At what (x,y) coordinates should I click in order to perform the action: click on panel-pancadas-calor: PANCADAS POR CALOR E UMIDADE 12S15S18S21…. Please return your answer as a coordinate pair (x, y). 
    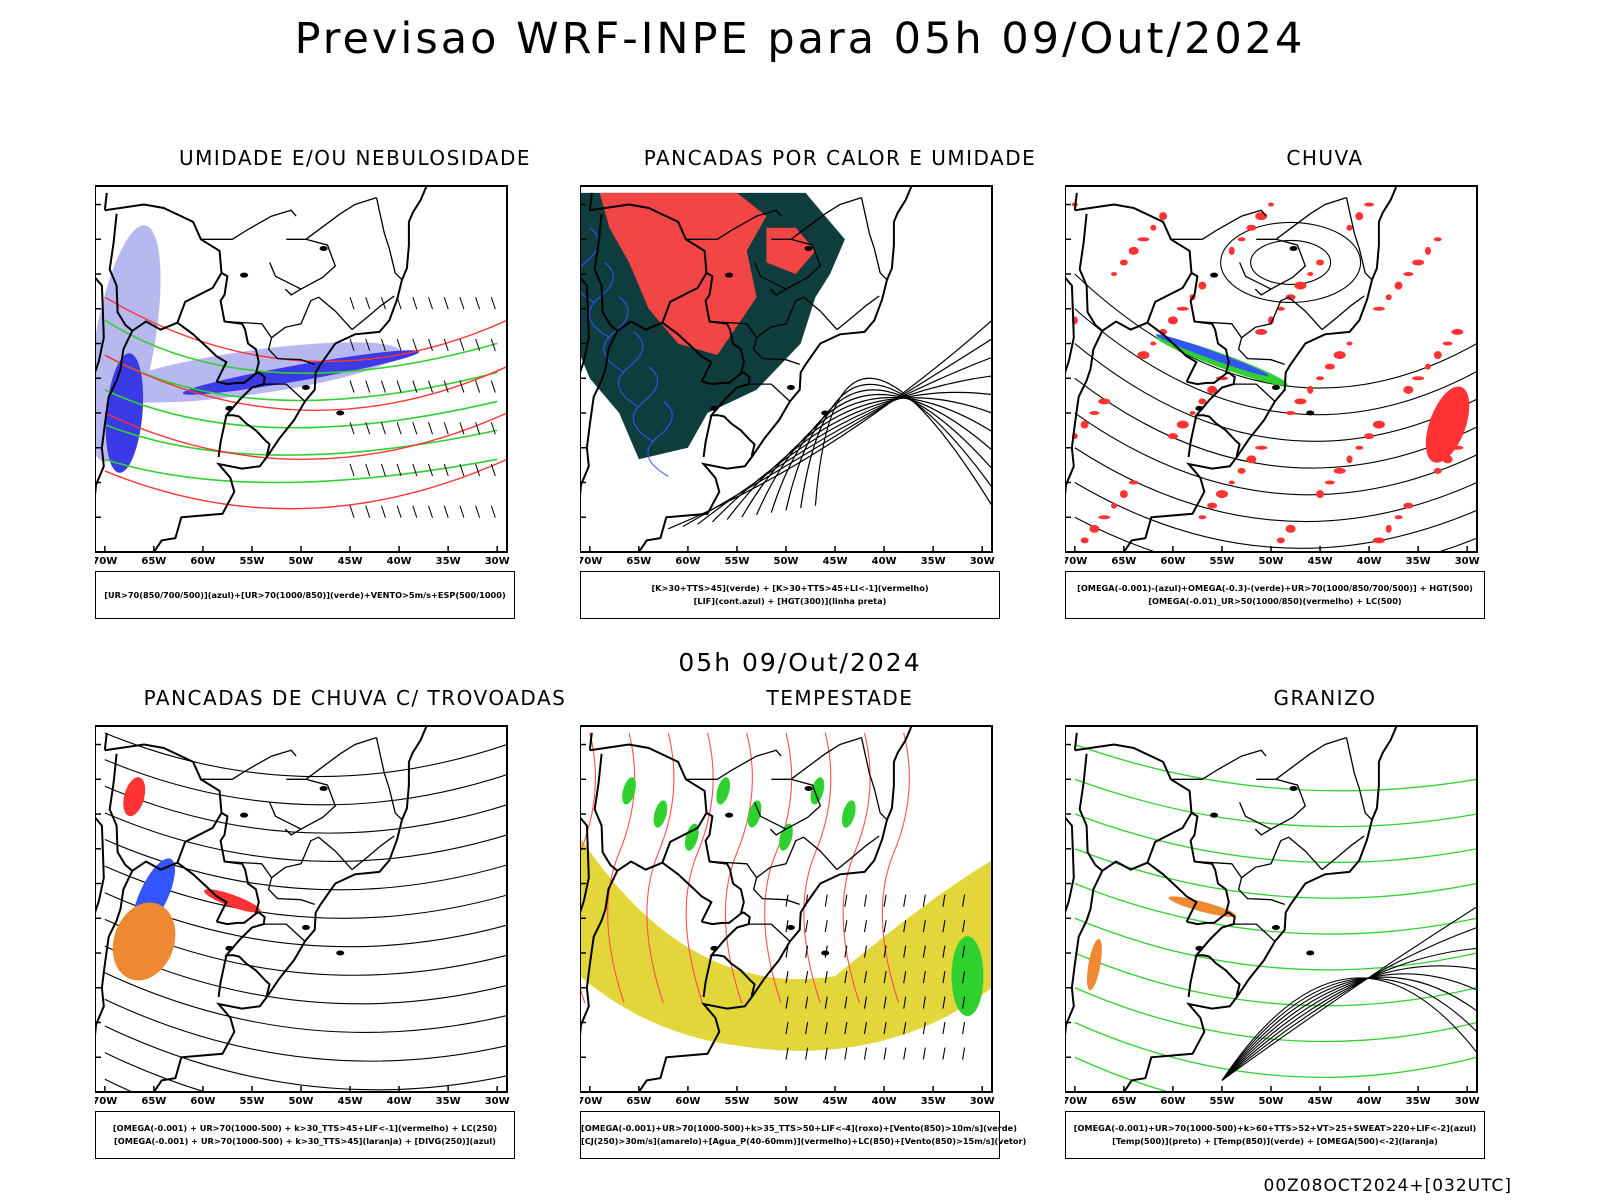
    Looking at the image, I should click on (815, 386).